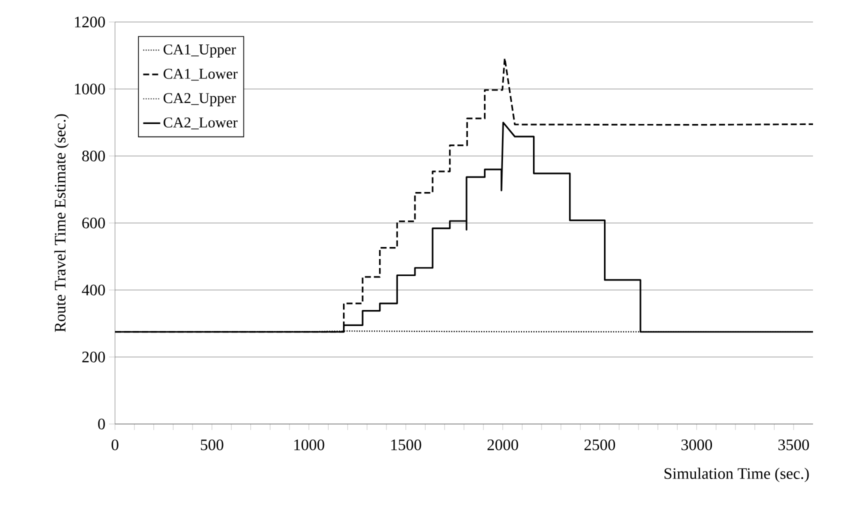  I want to click on y-tick-label: 0, so click(101, 424).